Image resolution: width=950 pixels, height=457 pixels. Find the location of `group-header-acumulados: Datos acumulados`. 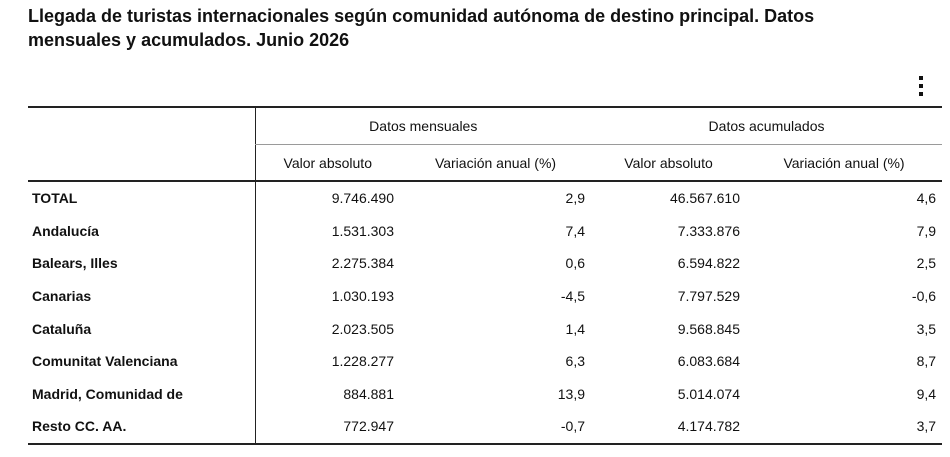

group-header-acumulados: Datos acumulados is located at coordinates (767, 126).